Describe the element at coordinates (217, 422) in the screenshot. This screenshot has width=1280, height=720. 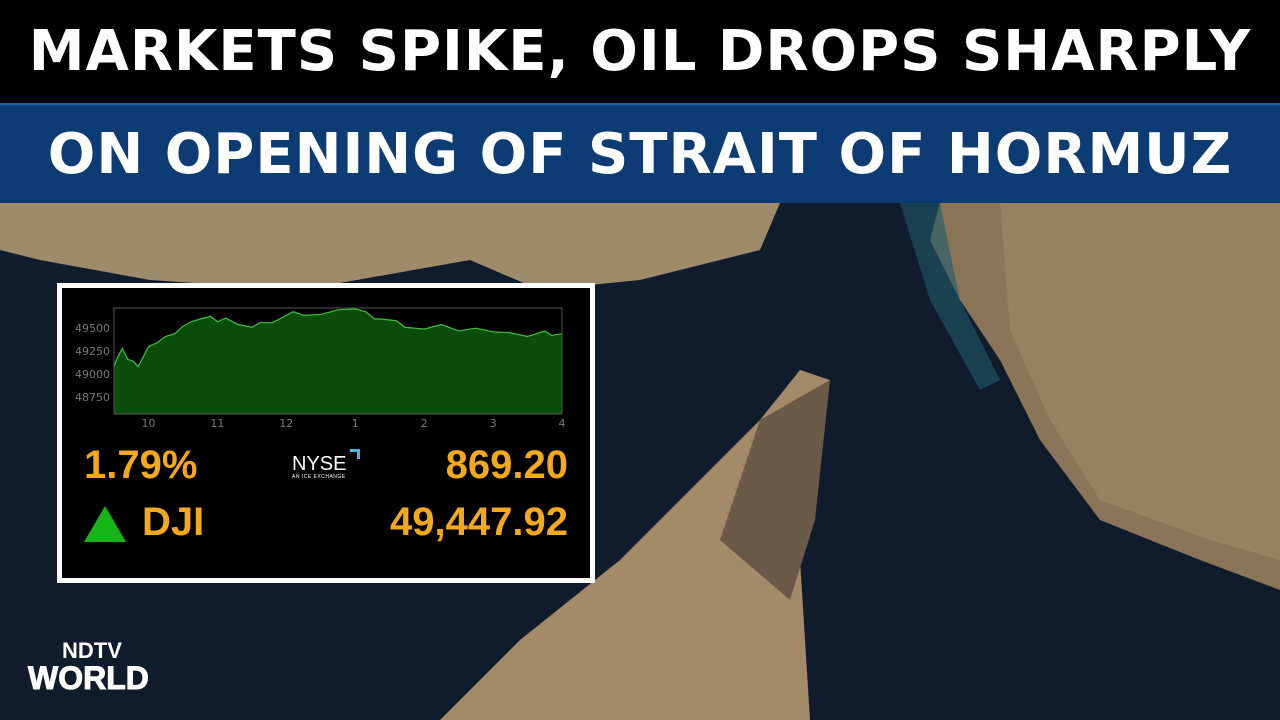
I see `x-tick-label: 11` at that location.